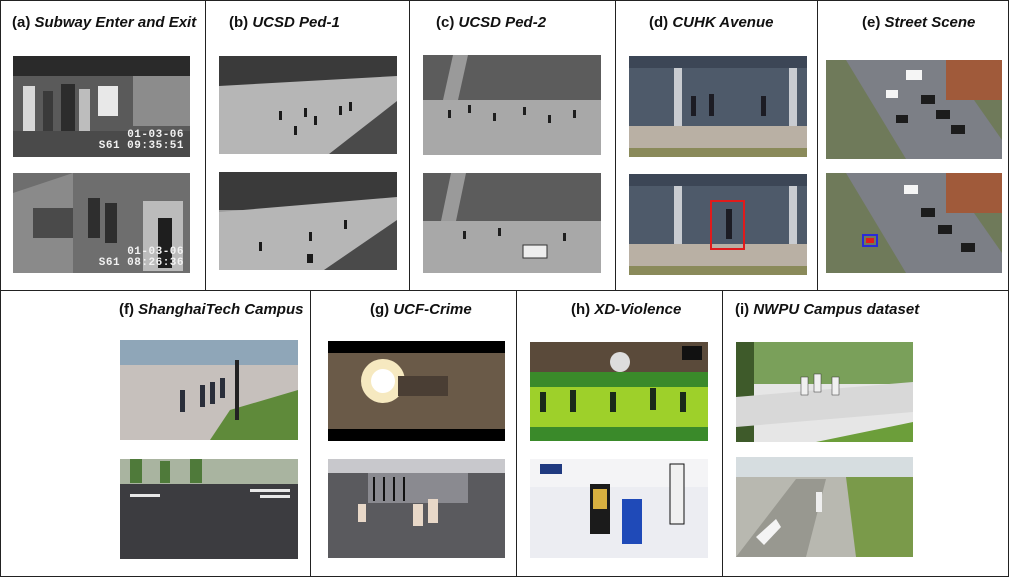  Describe the element at coordinates (104, 22) in the screenshot. I see `panel-a-caption: (a) Subway Enter and Exit` at that location.